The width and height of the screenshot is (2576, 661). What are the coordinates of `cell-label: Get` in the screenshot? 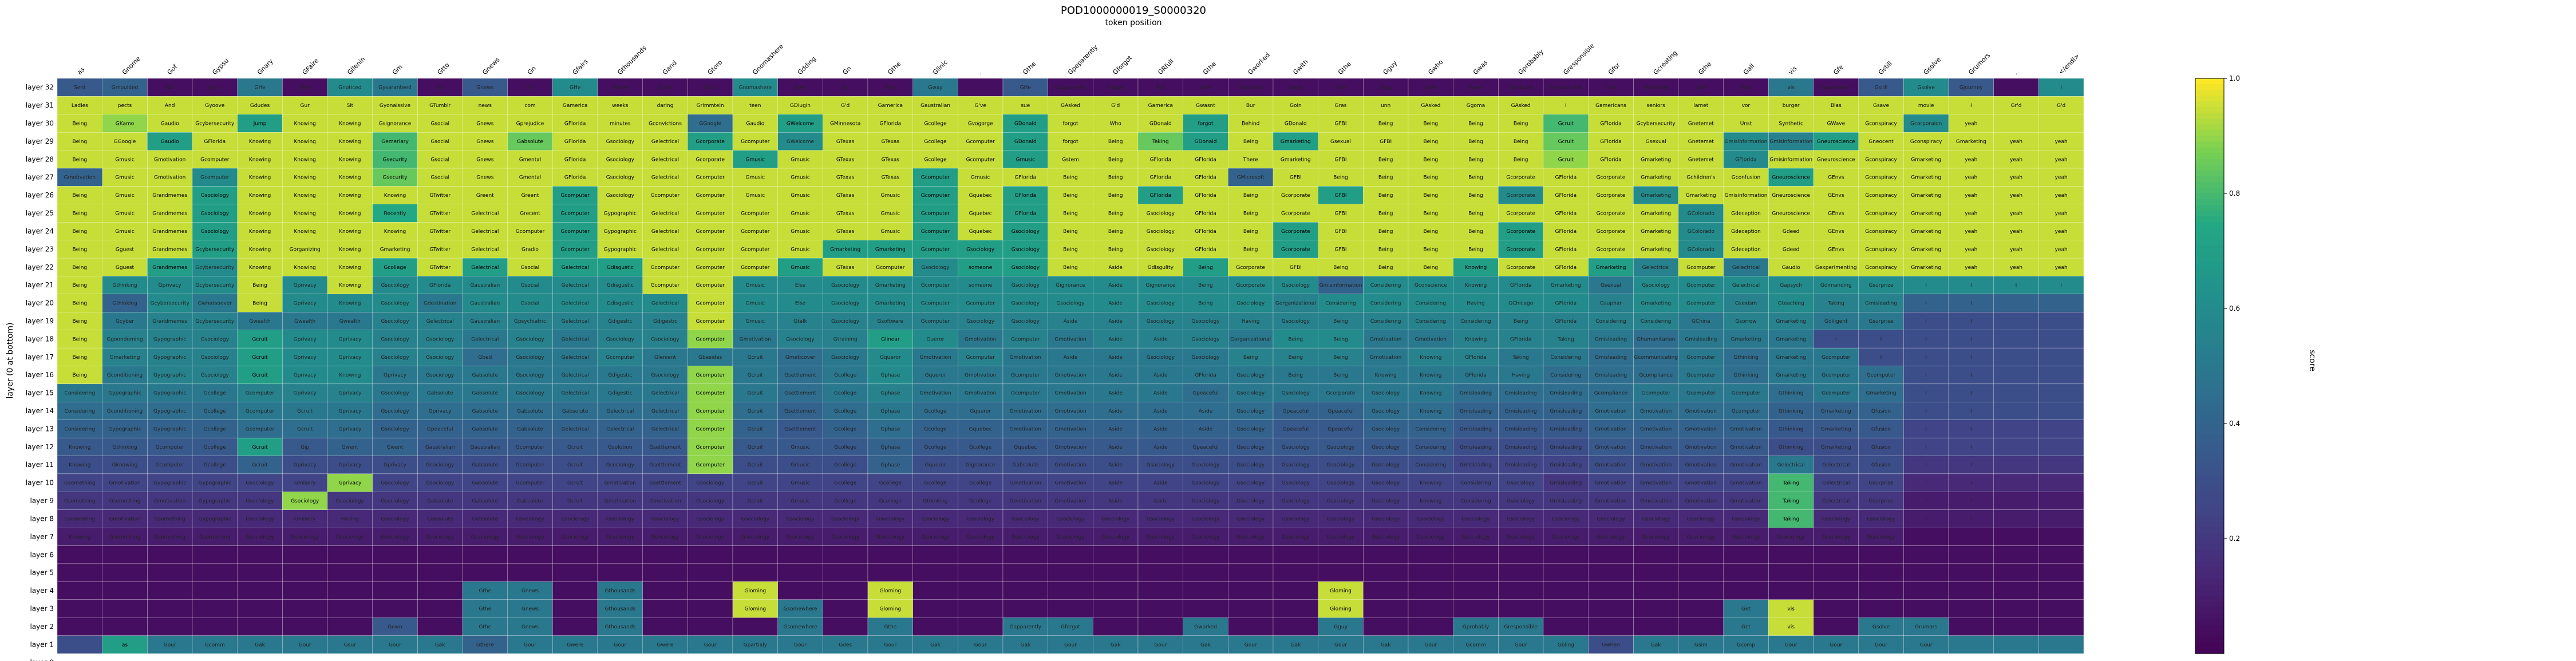 It's located at (1746, 609).